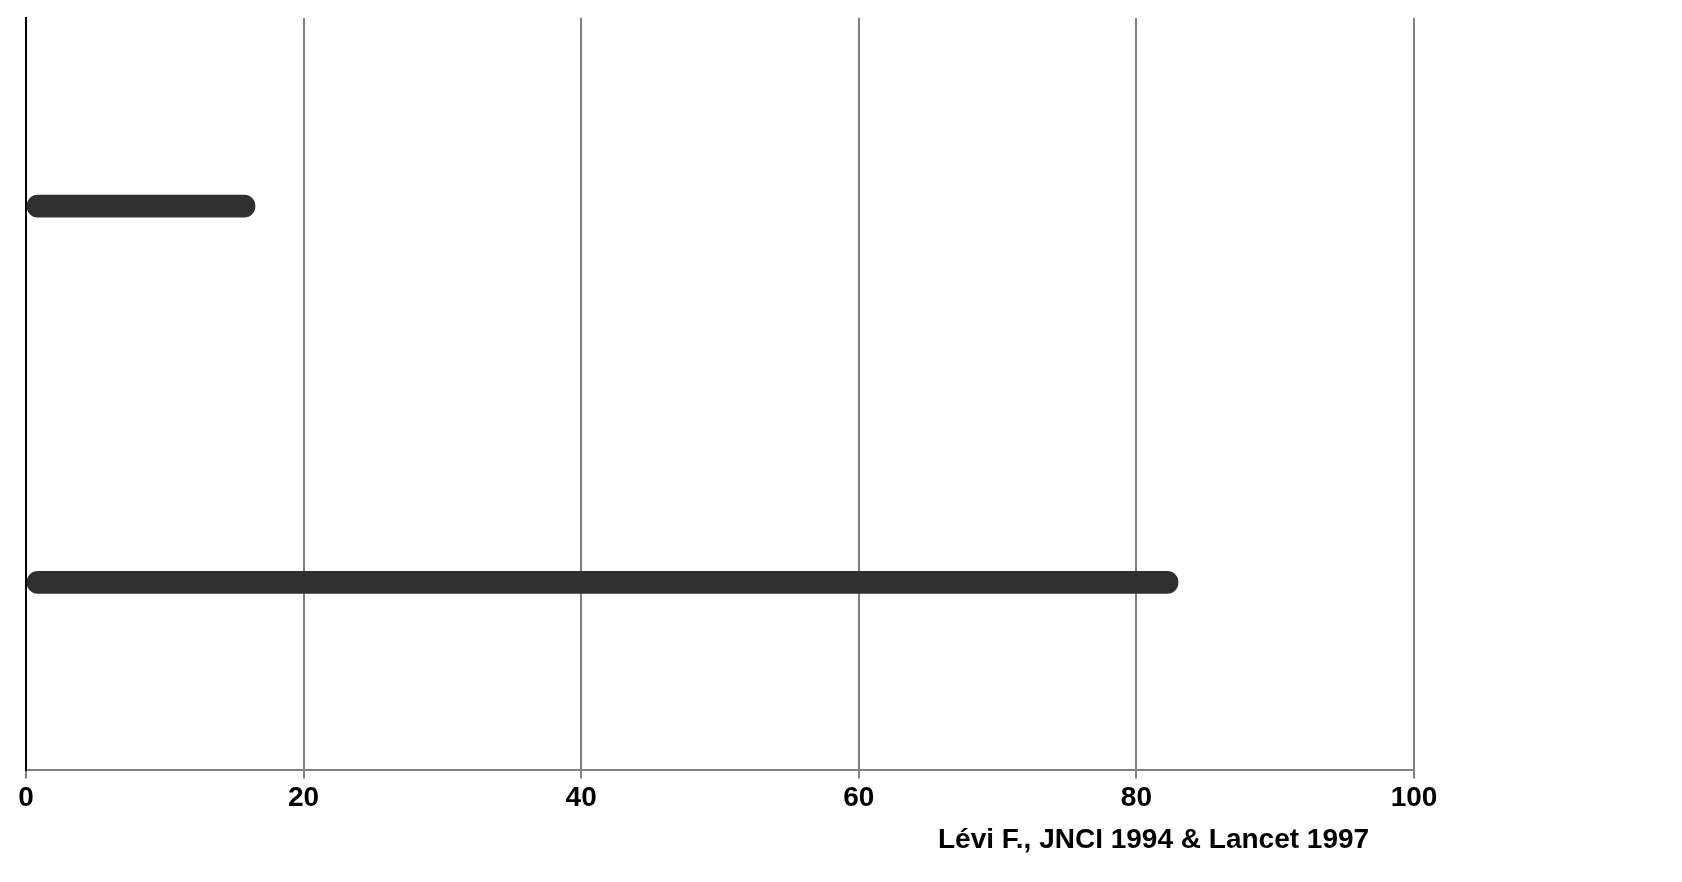  I want to click on x-tick-label: 60, so click(859, 796).